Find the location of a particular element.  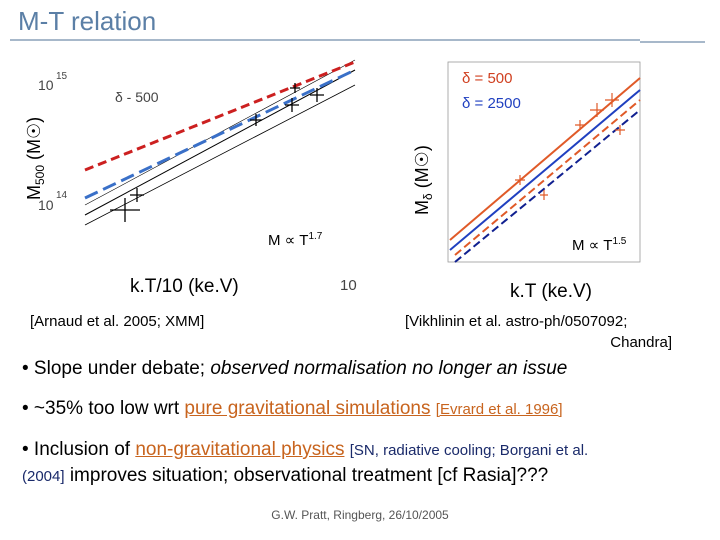

legend-label: δ = 2500 is located at coordinates (491, 103).